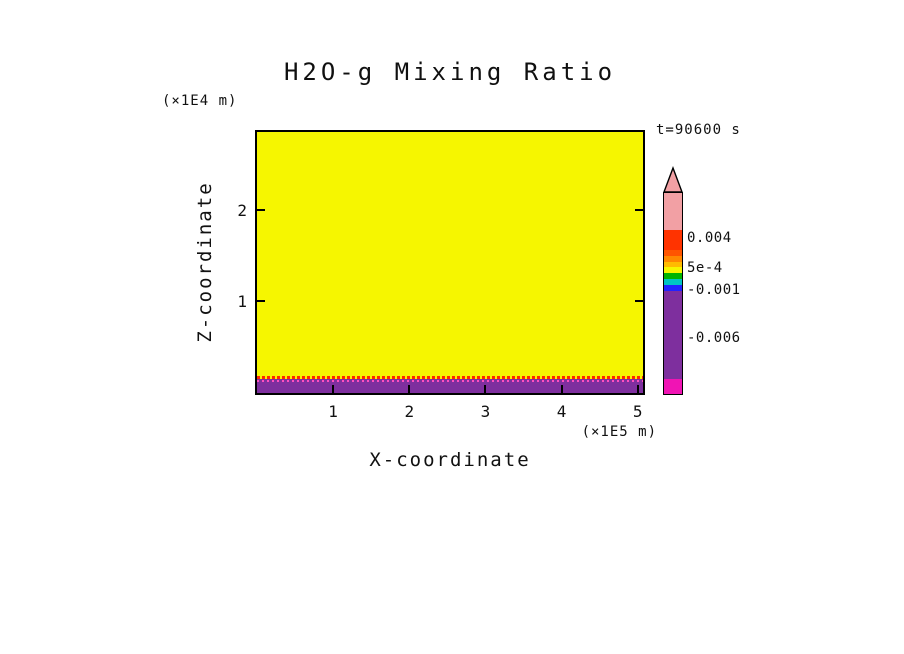 This screenshot has width=904, height=654. What do you see at coordinates (619, 432) in the screenshot?
I see `x-axis-units: (×1E5 m)` at bounding box center [619, 432].